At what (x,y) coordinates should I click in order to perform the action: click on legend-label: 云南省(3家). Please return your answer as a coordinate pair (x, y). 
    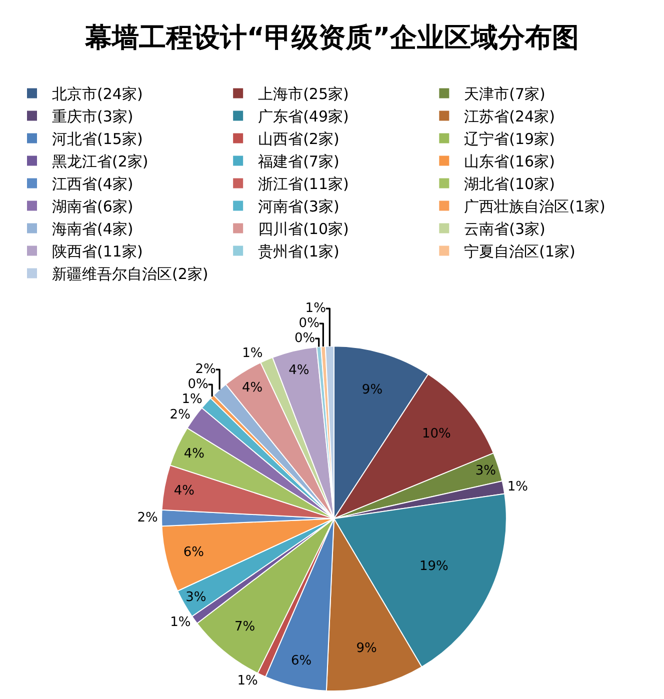
    Looking at the image, I should click on (505, 229).